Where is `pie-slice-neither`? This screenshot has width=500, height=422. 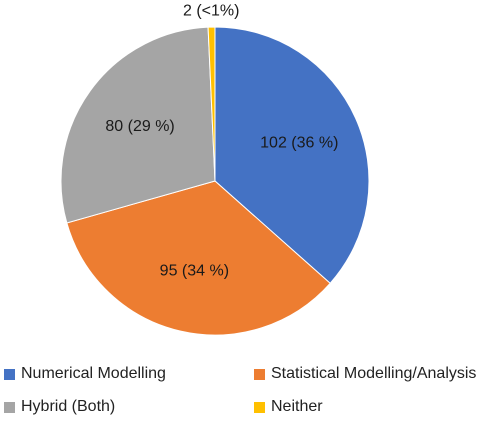
pie-slice-neither is located at coordinates (211, 104).